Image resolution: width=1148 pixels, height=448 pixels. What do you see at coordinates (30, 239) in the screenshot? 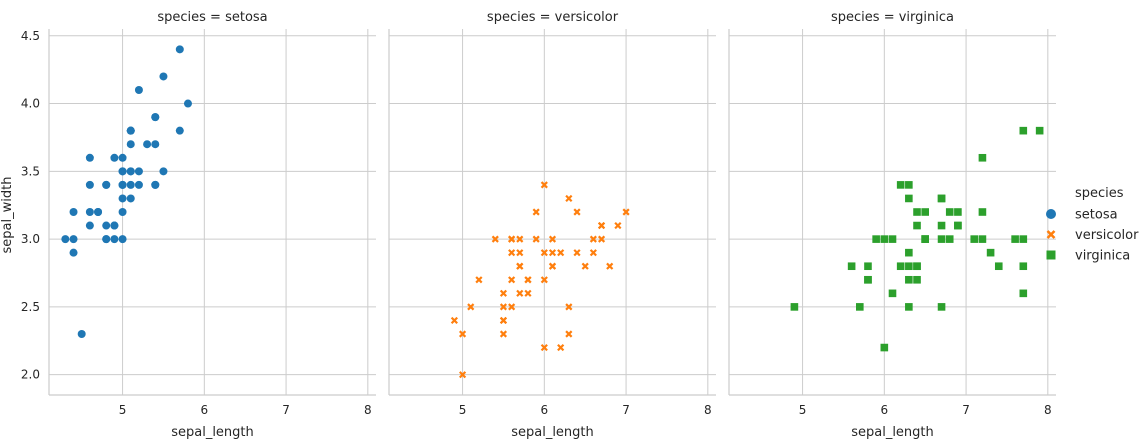
I see `y-tick-label: 3.0` at bounding box center [30, 239].